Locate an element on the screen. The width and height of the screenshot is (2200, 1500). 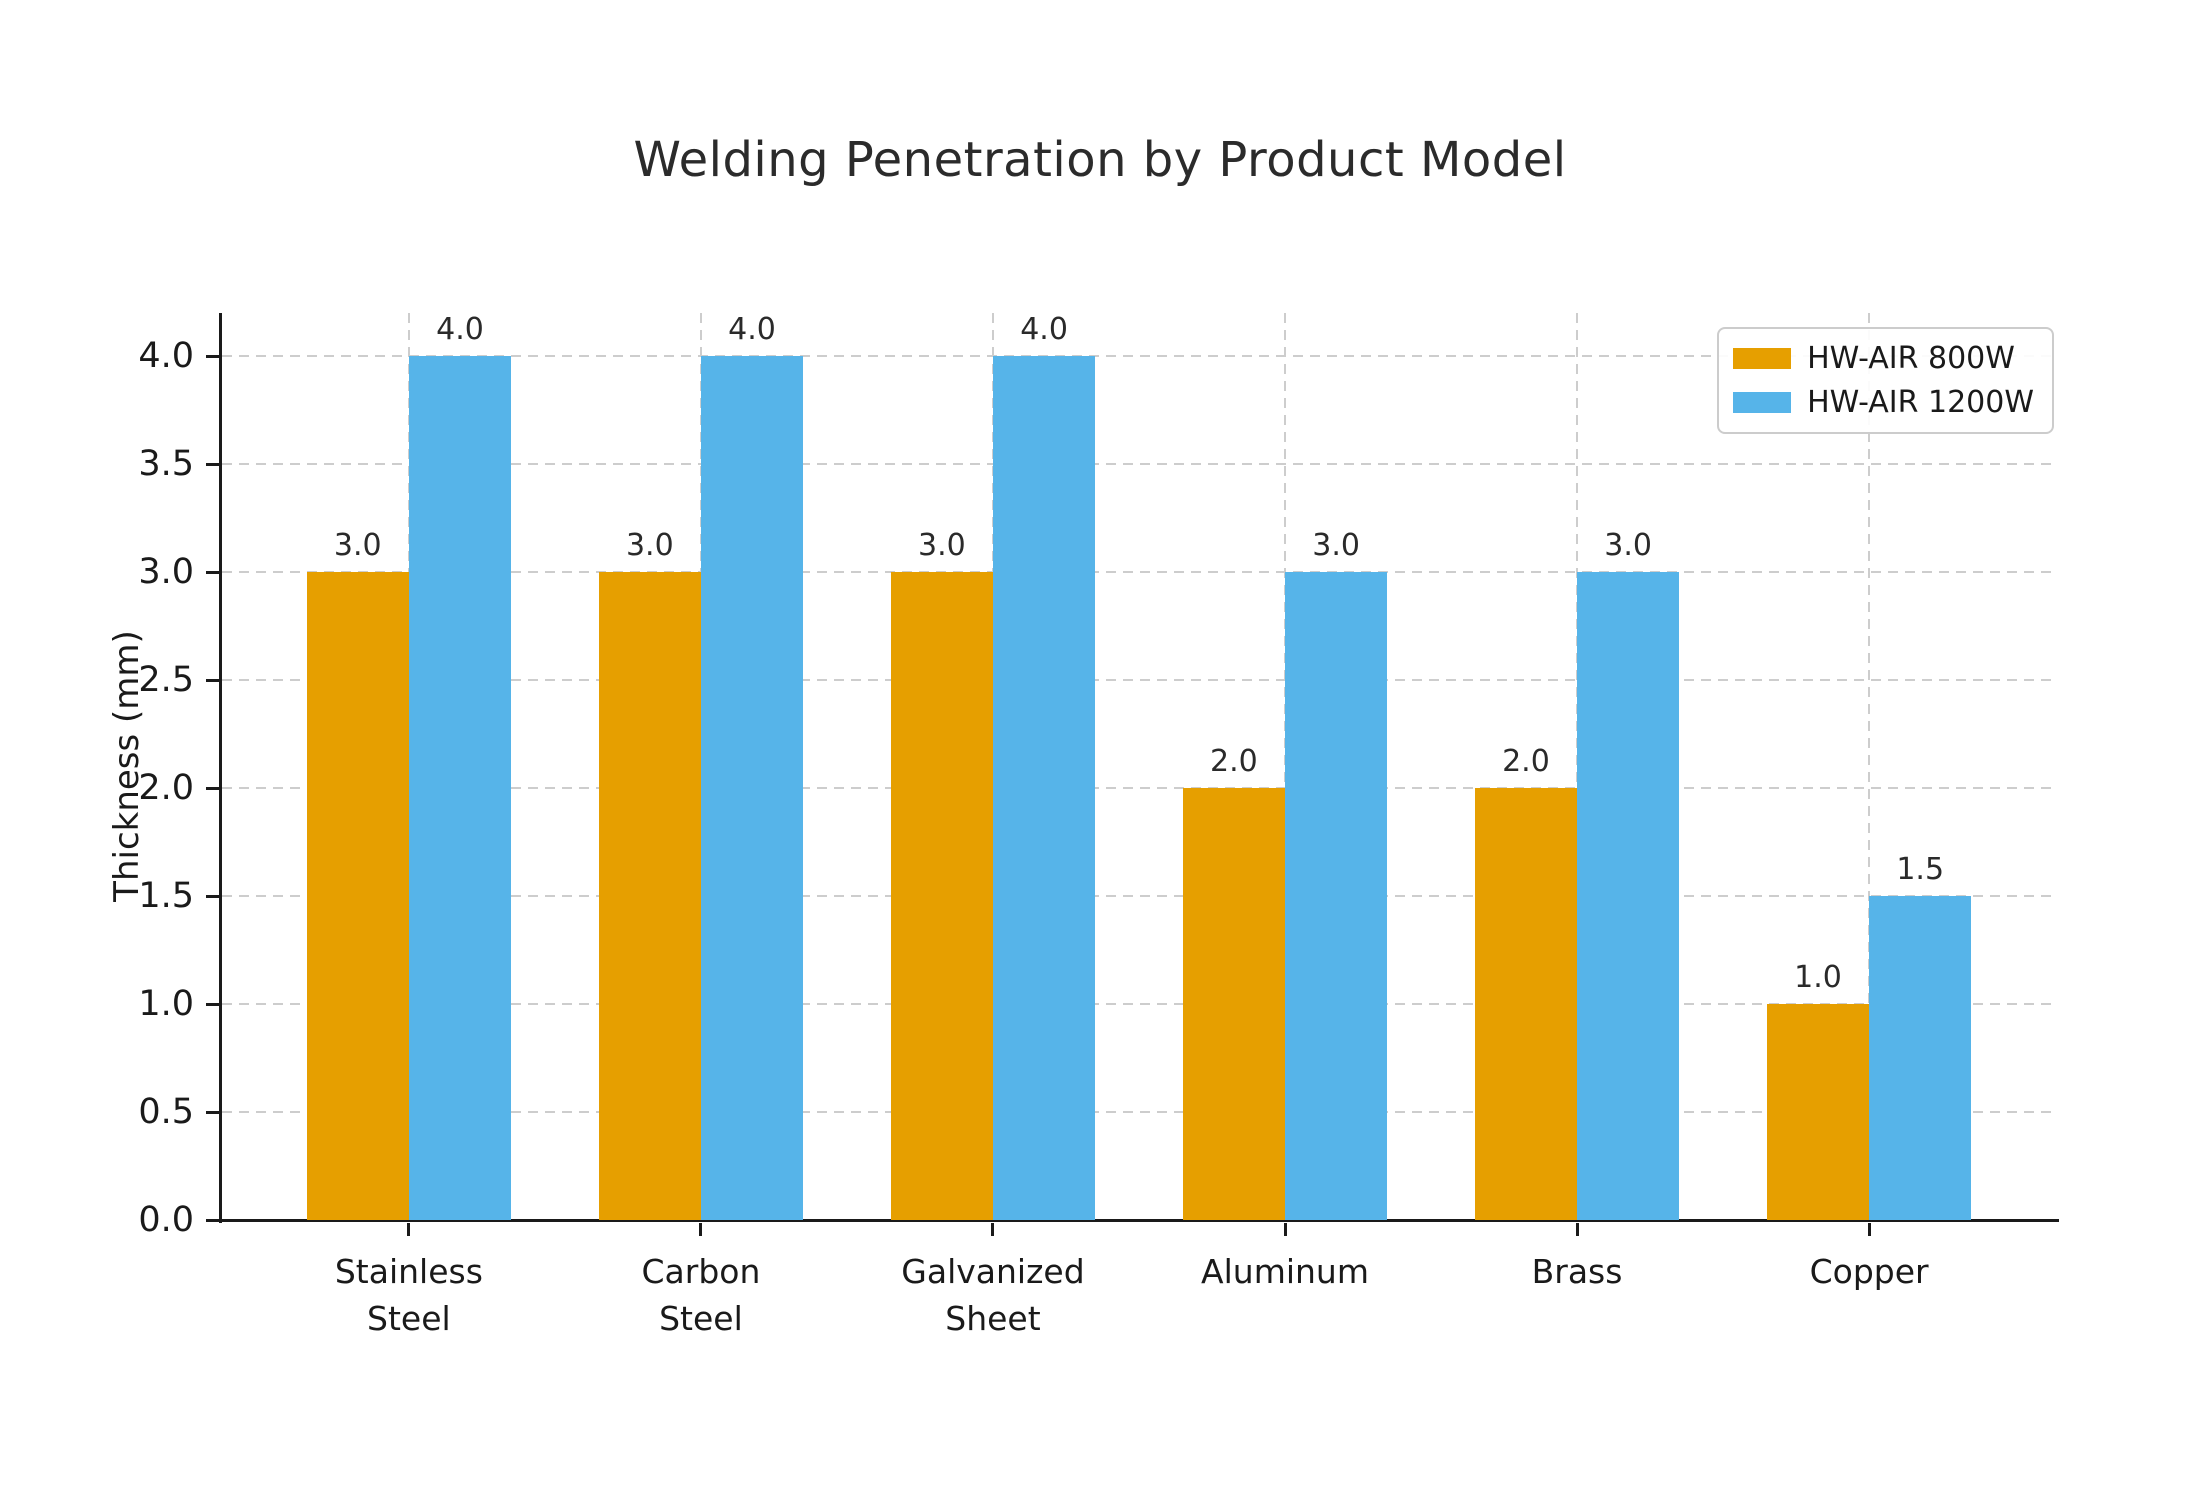
legend-label-1200w: HW-AIR 1200W is located at coordinates (1920, 402).